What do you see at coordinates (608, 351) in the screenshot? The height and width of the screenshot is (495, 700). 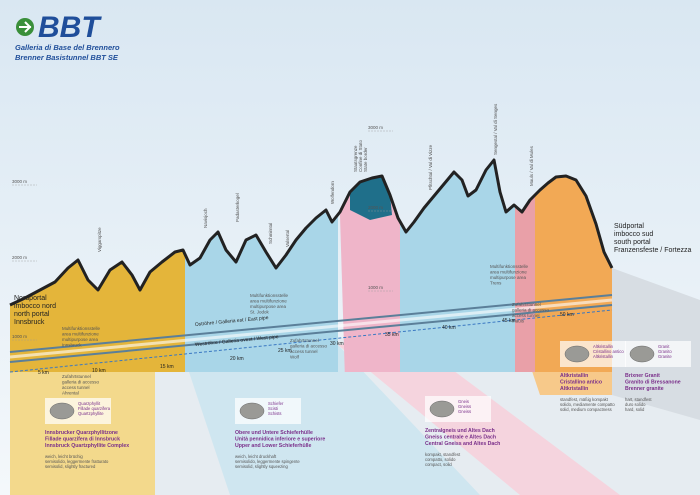 I see `rock-tag: Cristallino antico` at bounding box center [608, 351].